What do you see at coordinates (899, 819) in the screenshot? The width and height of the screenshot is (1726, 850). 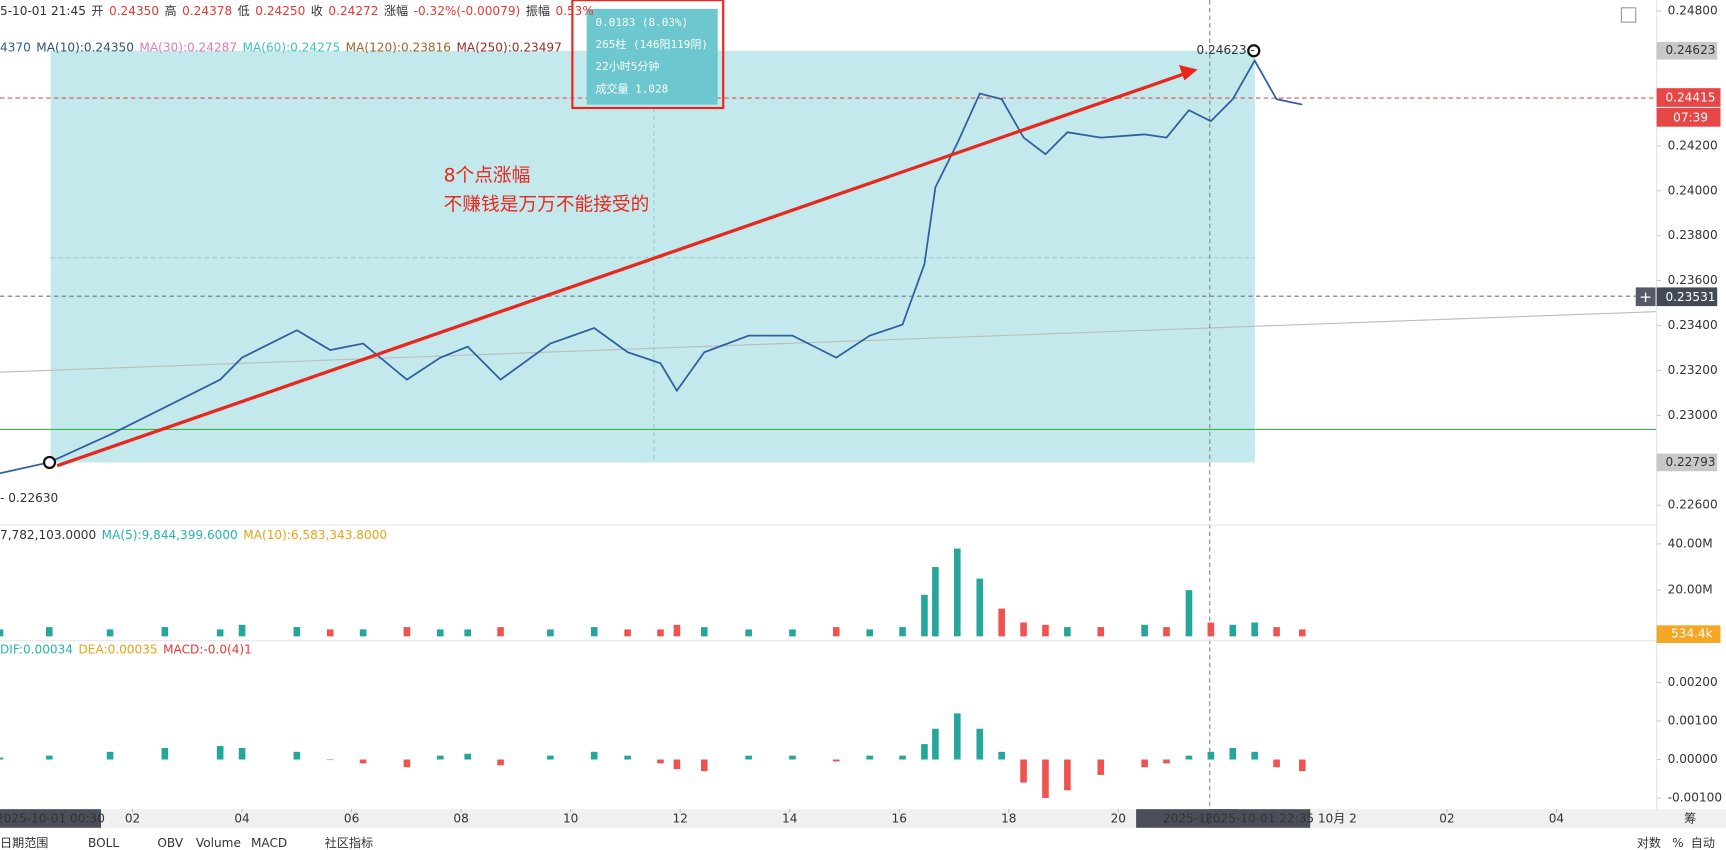 I see `x-tick-label: 16` at bounding box center [899, 819].